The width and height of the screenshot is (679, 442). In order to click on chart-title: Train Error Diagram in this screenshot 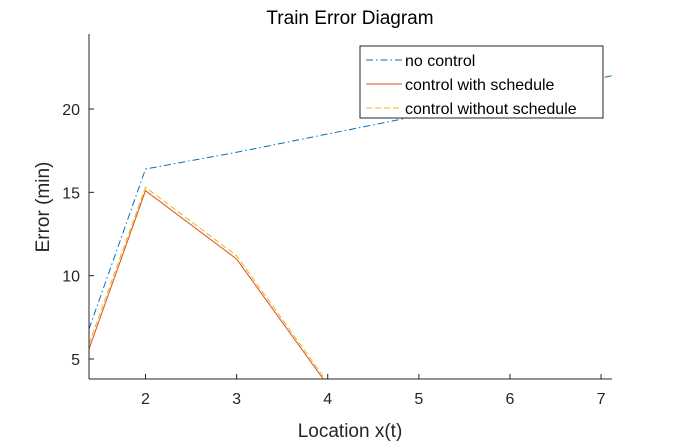, I will do `click(349, 18)`.